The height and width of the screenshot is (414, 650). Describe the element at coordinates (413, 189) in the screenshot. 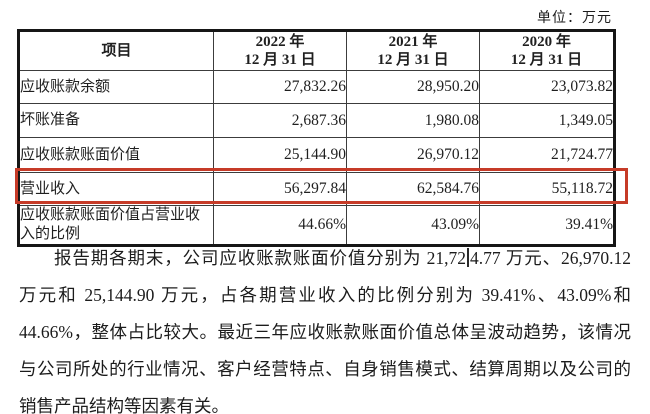

I see `cell-value: 62,584.76` at that location.